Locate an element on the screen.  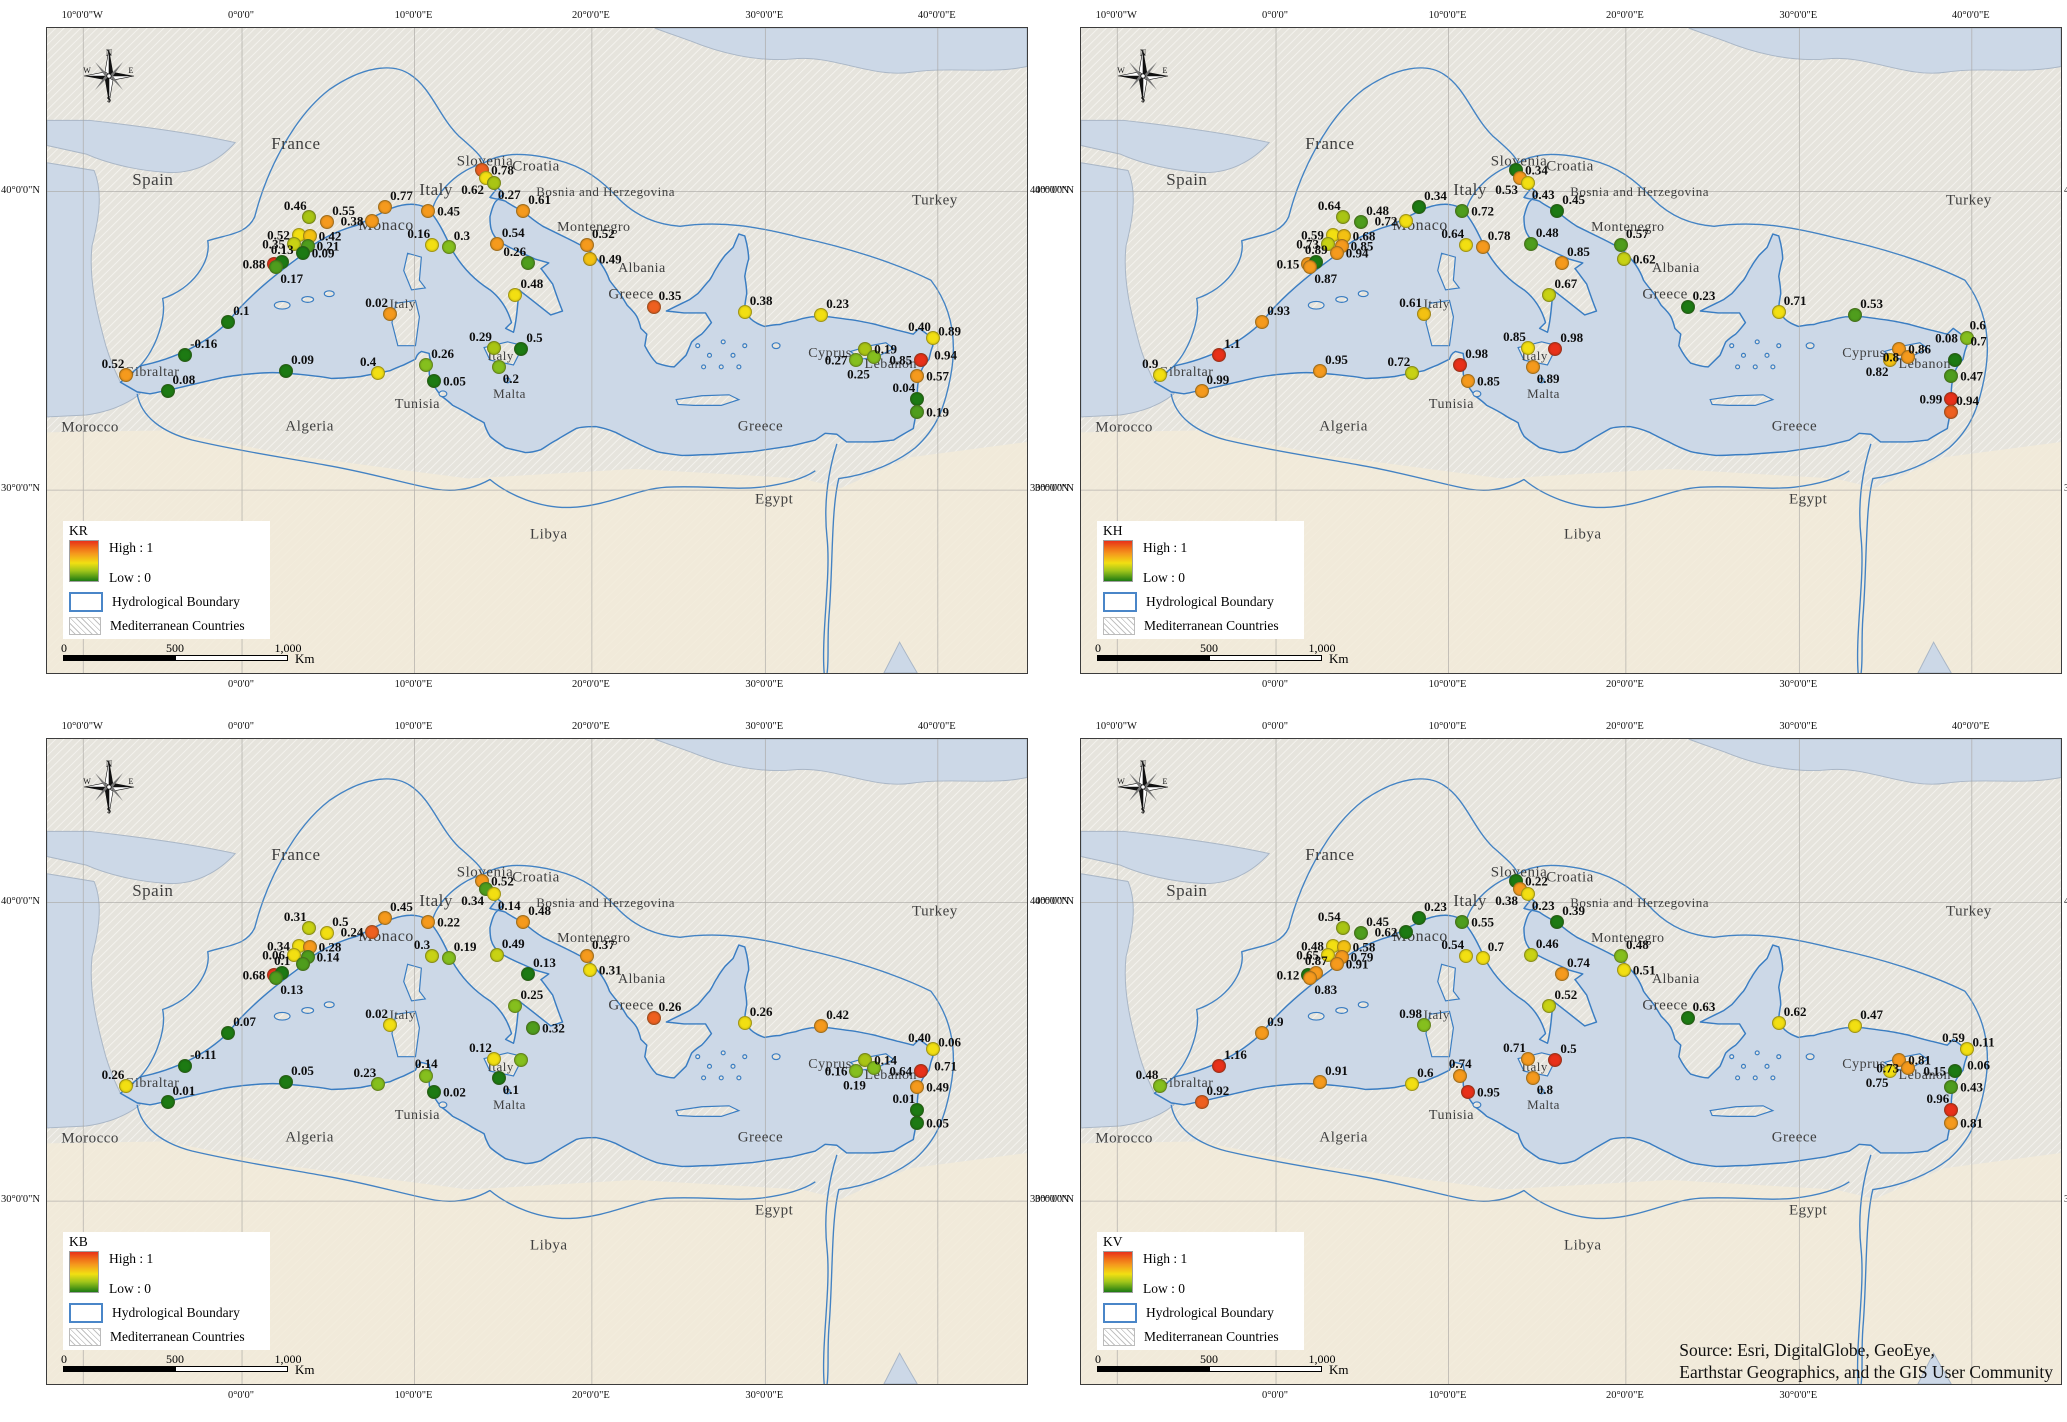
scale-zero: 0 is located at coordinates (64, 648).